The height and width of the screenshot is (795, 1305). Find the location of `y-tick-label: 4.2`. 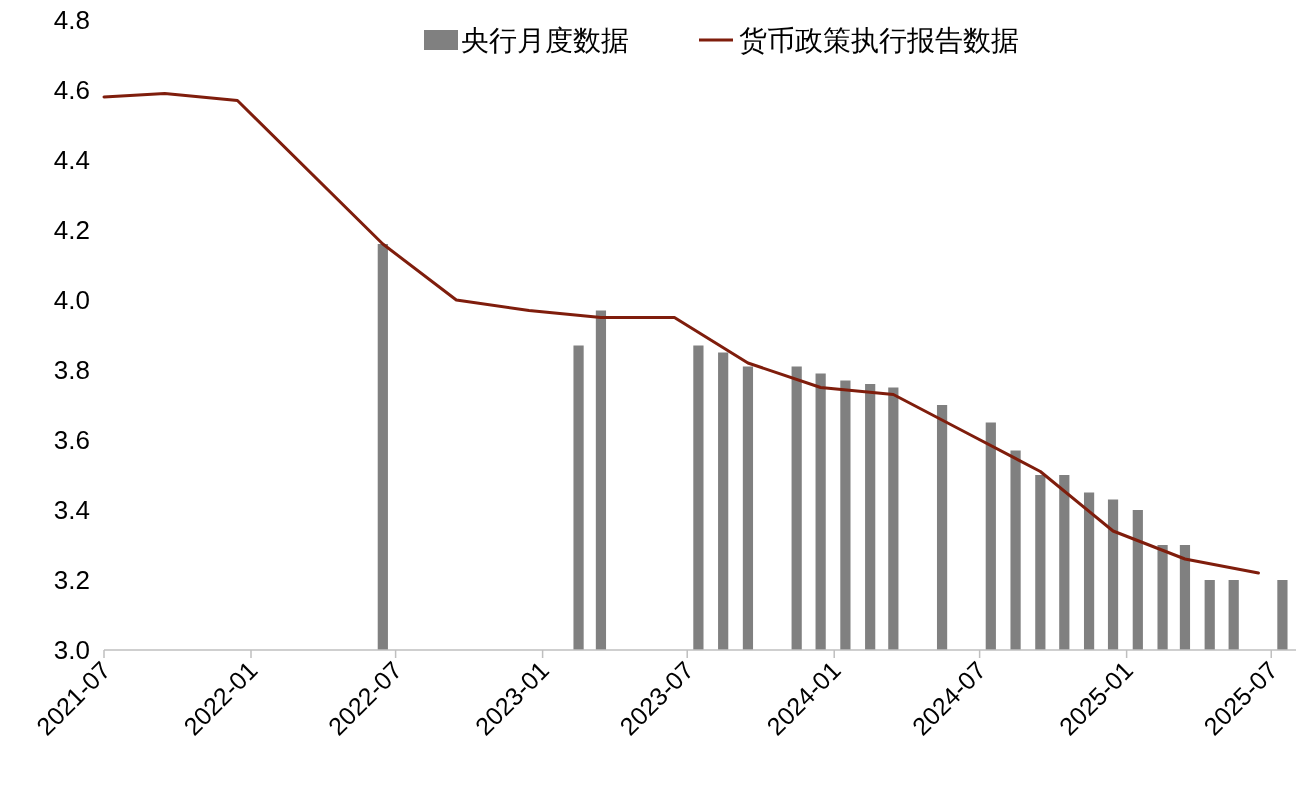

y-tick-label: 4.2 is located at coordinates (71, 230).